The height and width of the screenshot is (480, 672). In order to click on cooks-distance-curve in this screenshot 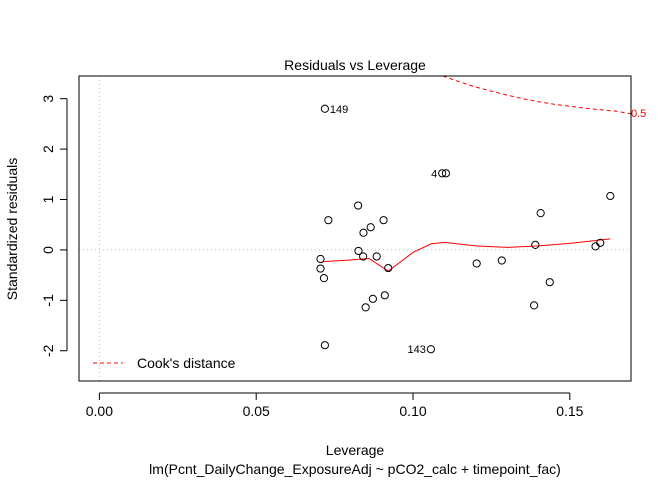, I will do `click(537, 95)`.